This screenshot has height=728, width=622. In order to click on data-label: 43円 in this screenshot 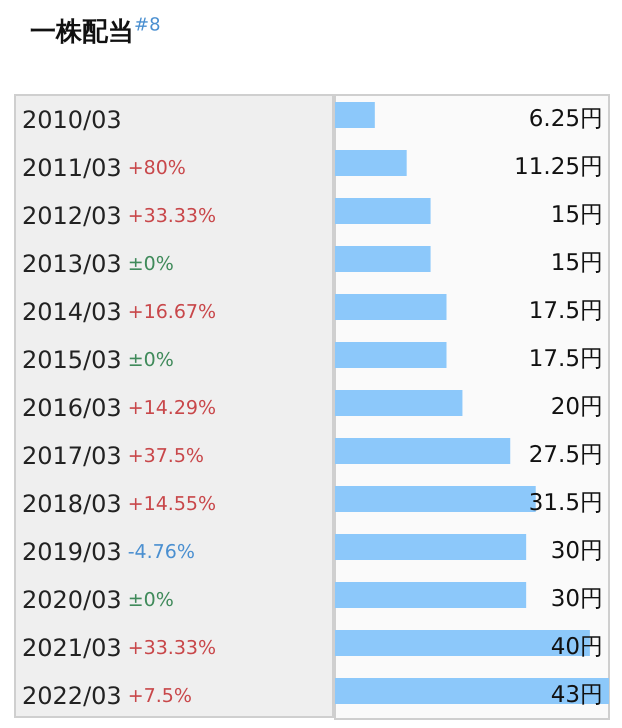, I will do `click(576, 695)`.